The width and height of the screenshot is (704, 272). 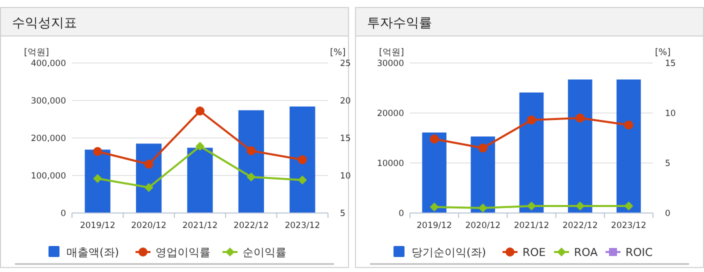 I want to click on y2-tick-label: 0, so click(x=667, y=214).